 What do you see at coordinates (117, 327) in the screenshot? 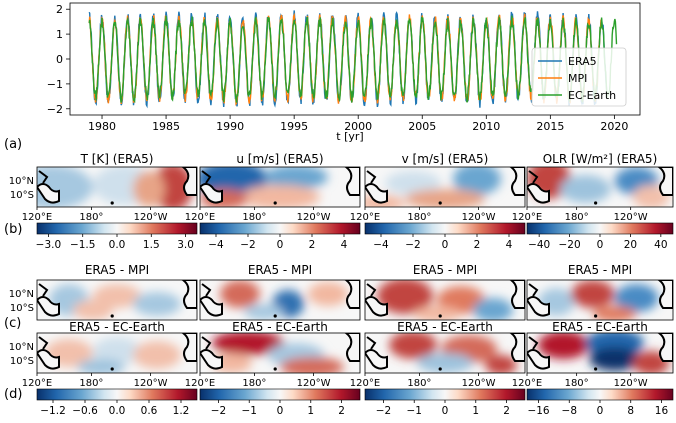
I see `map-title: ERA5 - EC-Earth` at bounding box center [117, 327].